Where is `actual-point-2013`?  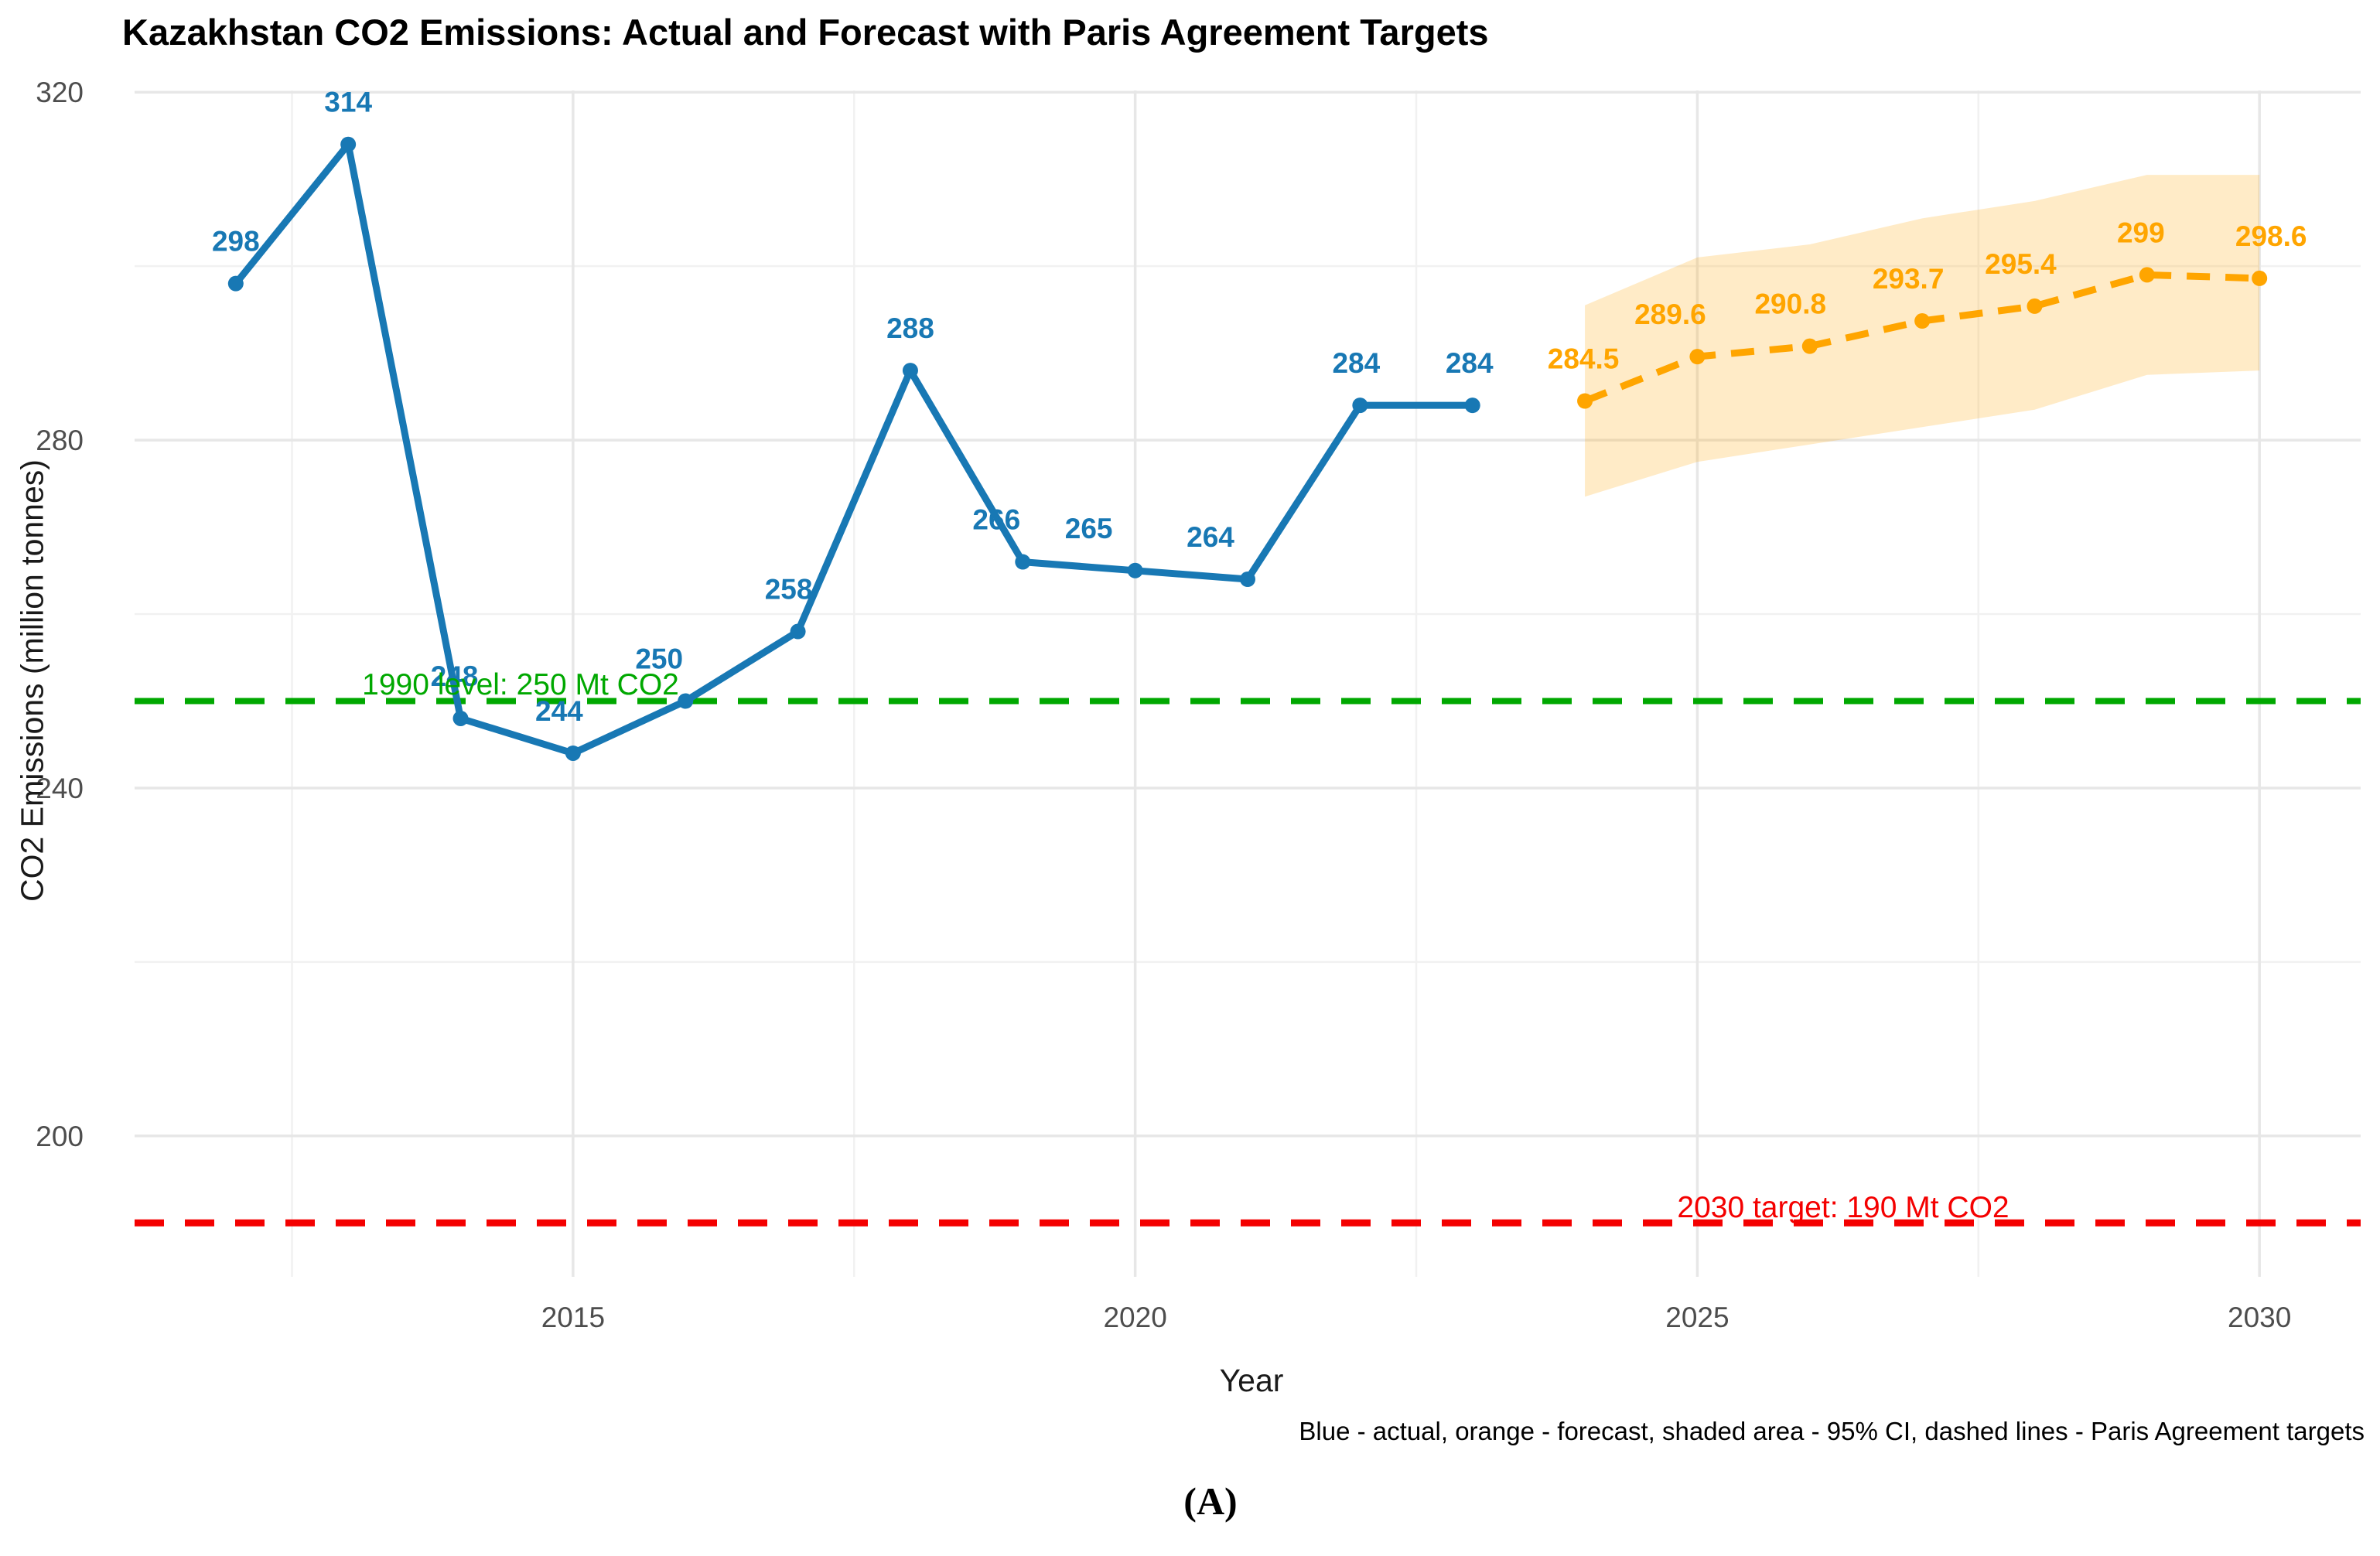 actual-point-2013 is located at coordinates (349, 144).